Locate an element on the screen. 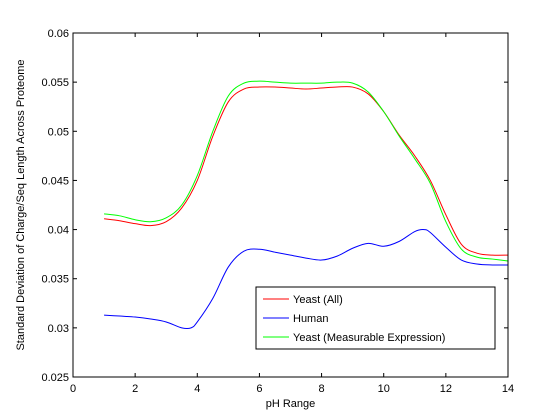 This screenshot has width=560, height=420. x-tick-label: 2 is located at coordinates (135, 389).